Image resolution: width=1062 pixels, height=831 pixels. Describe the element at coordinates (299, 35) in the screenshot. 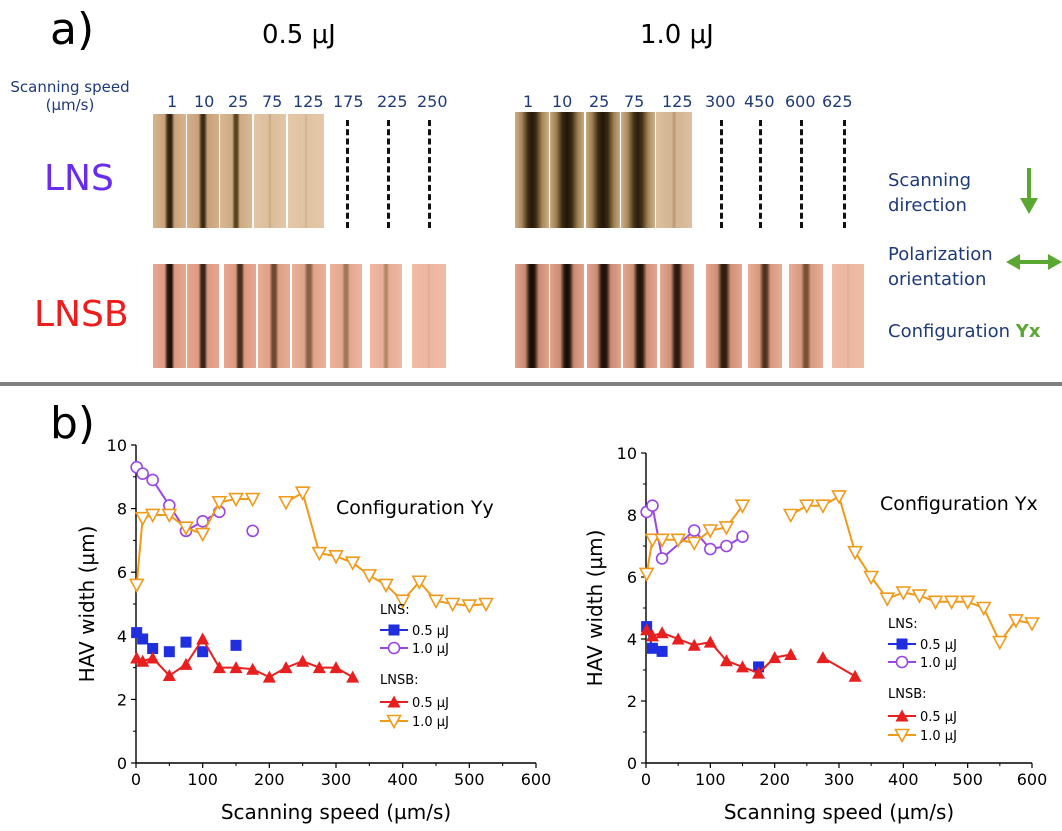

I see `energy-label-left: 0.5 µJ` at that location.